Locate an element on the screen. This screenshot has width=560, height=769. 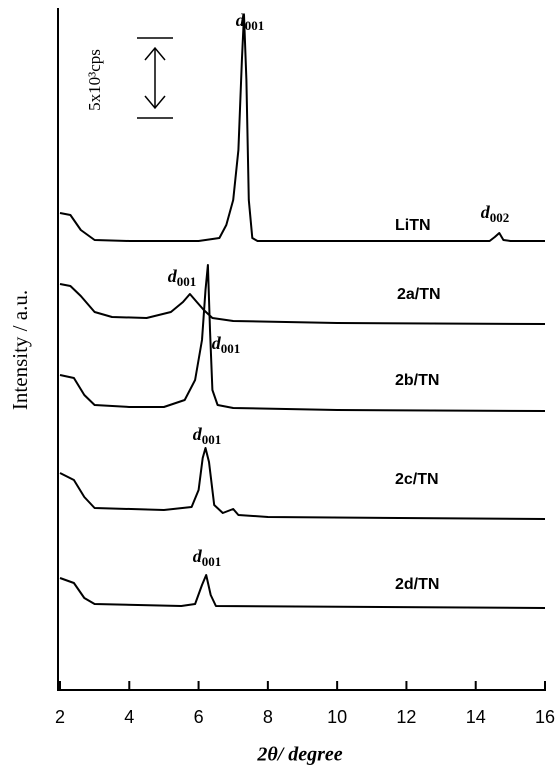
y-axis-label: Intensity / a.u. is located at coordinates (20, 350).